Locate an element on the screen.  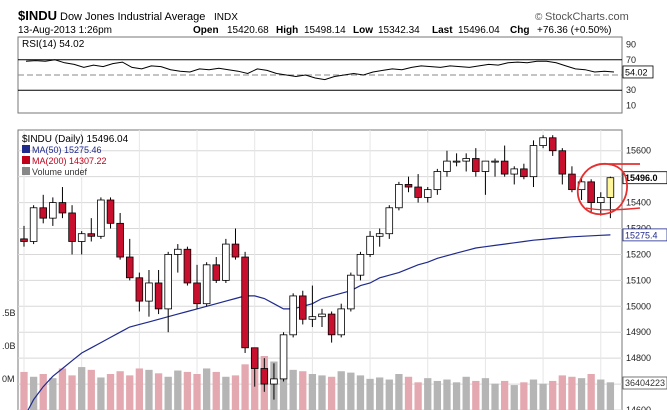
open-value: 15420.68 is located at coordinates (248, 30).